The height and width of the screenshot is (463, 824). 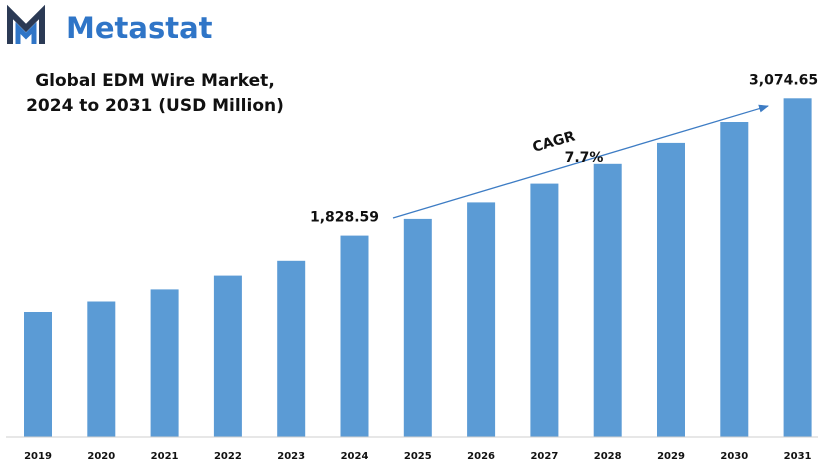 What do you see at coordinates (734, 456) in the screenshot?
I see `x-tick-2030: 2030` at bounding box center [734, 456].